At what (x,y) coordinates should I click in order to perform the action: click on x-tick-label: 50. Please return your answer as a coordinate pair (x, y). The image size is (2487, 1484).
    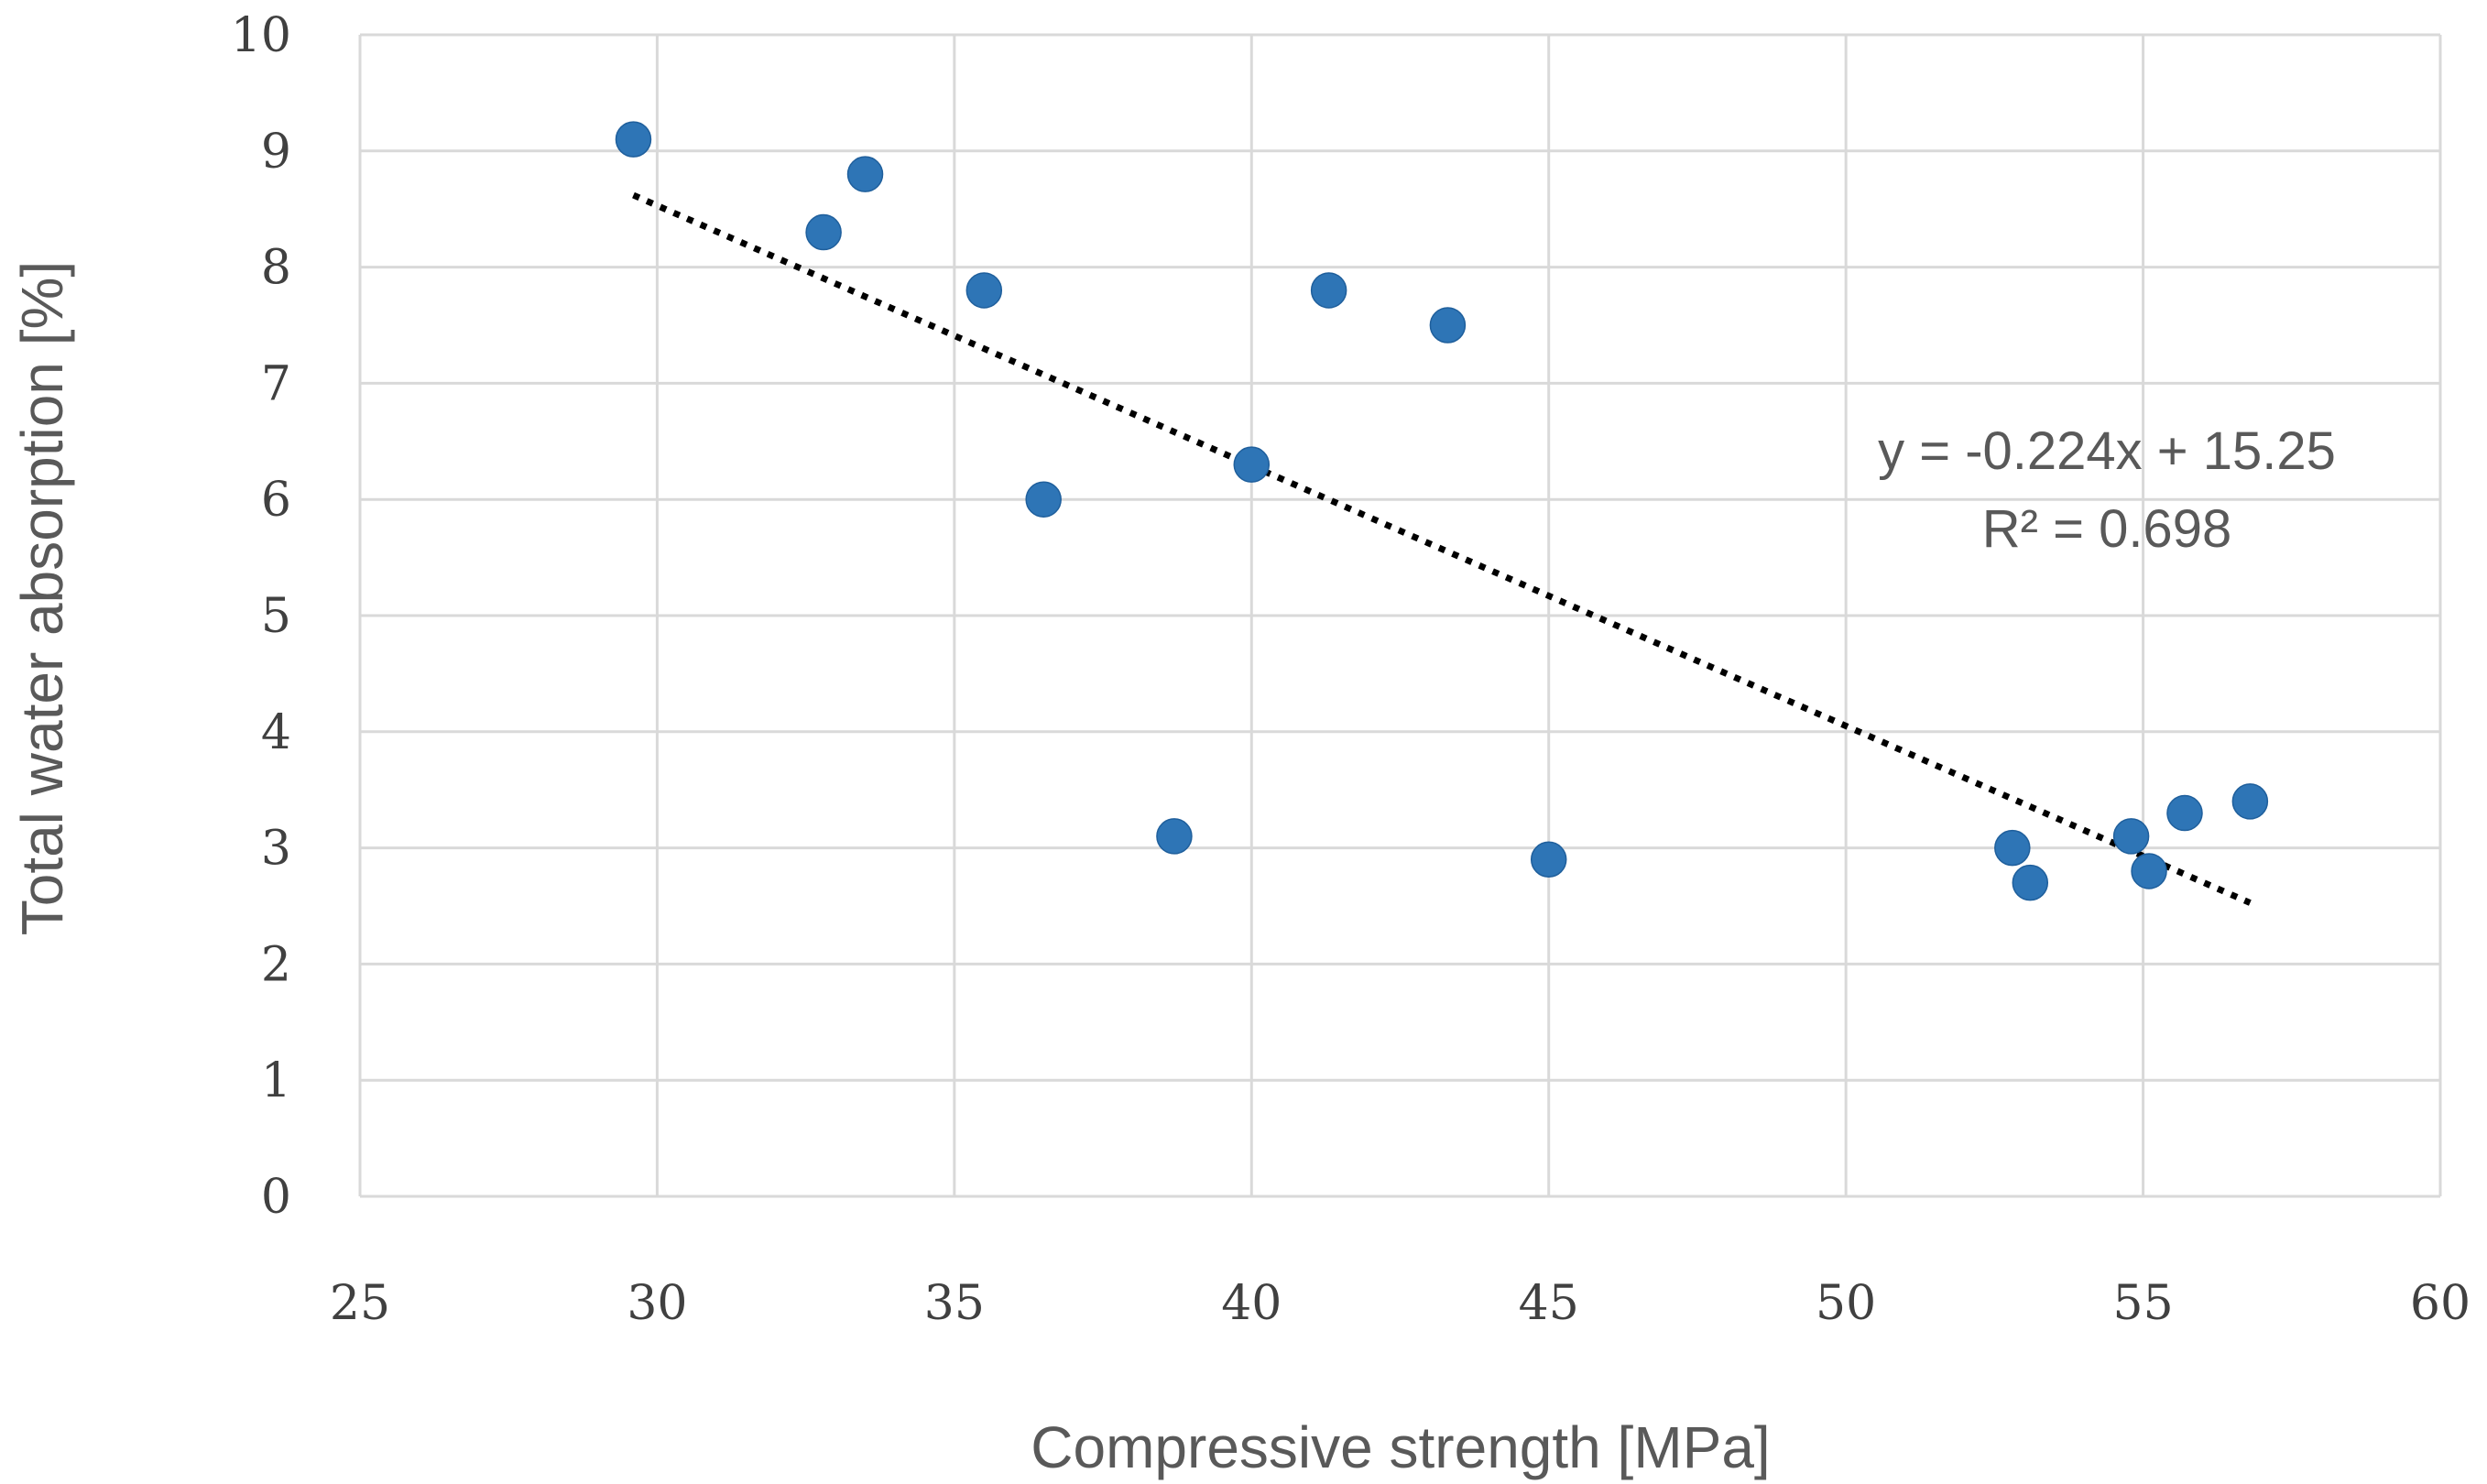
    Looking at the image, I should click on (1846, 1303).